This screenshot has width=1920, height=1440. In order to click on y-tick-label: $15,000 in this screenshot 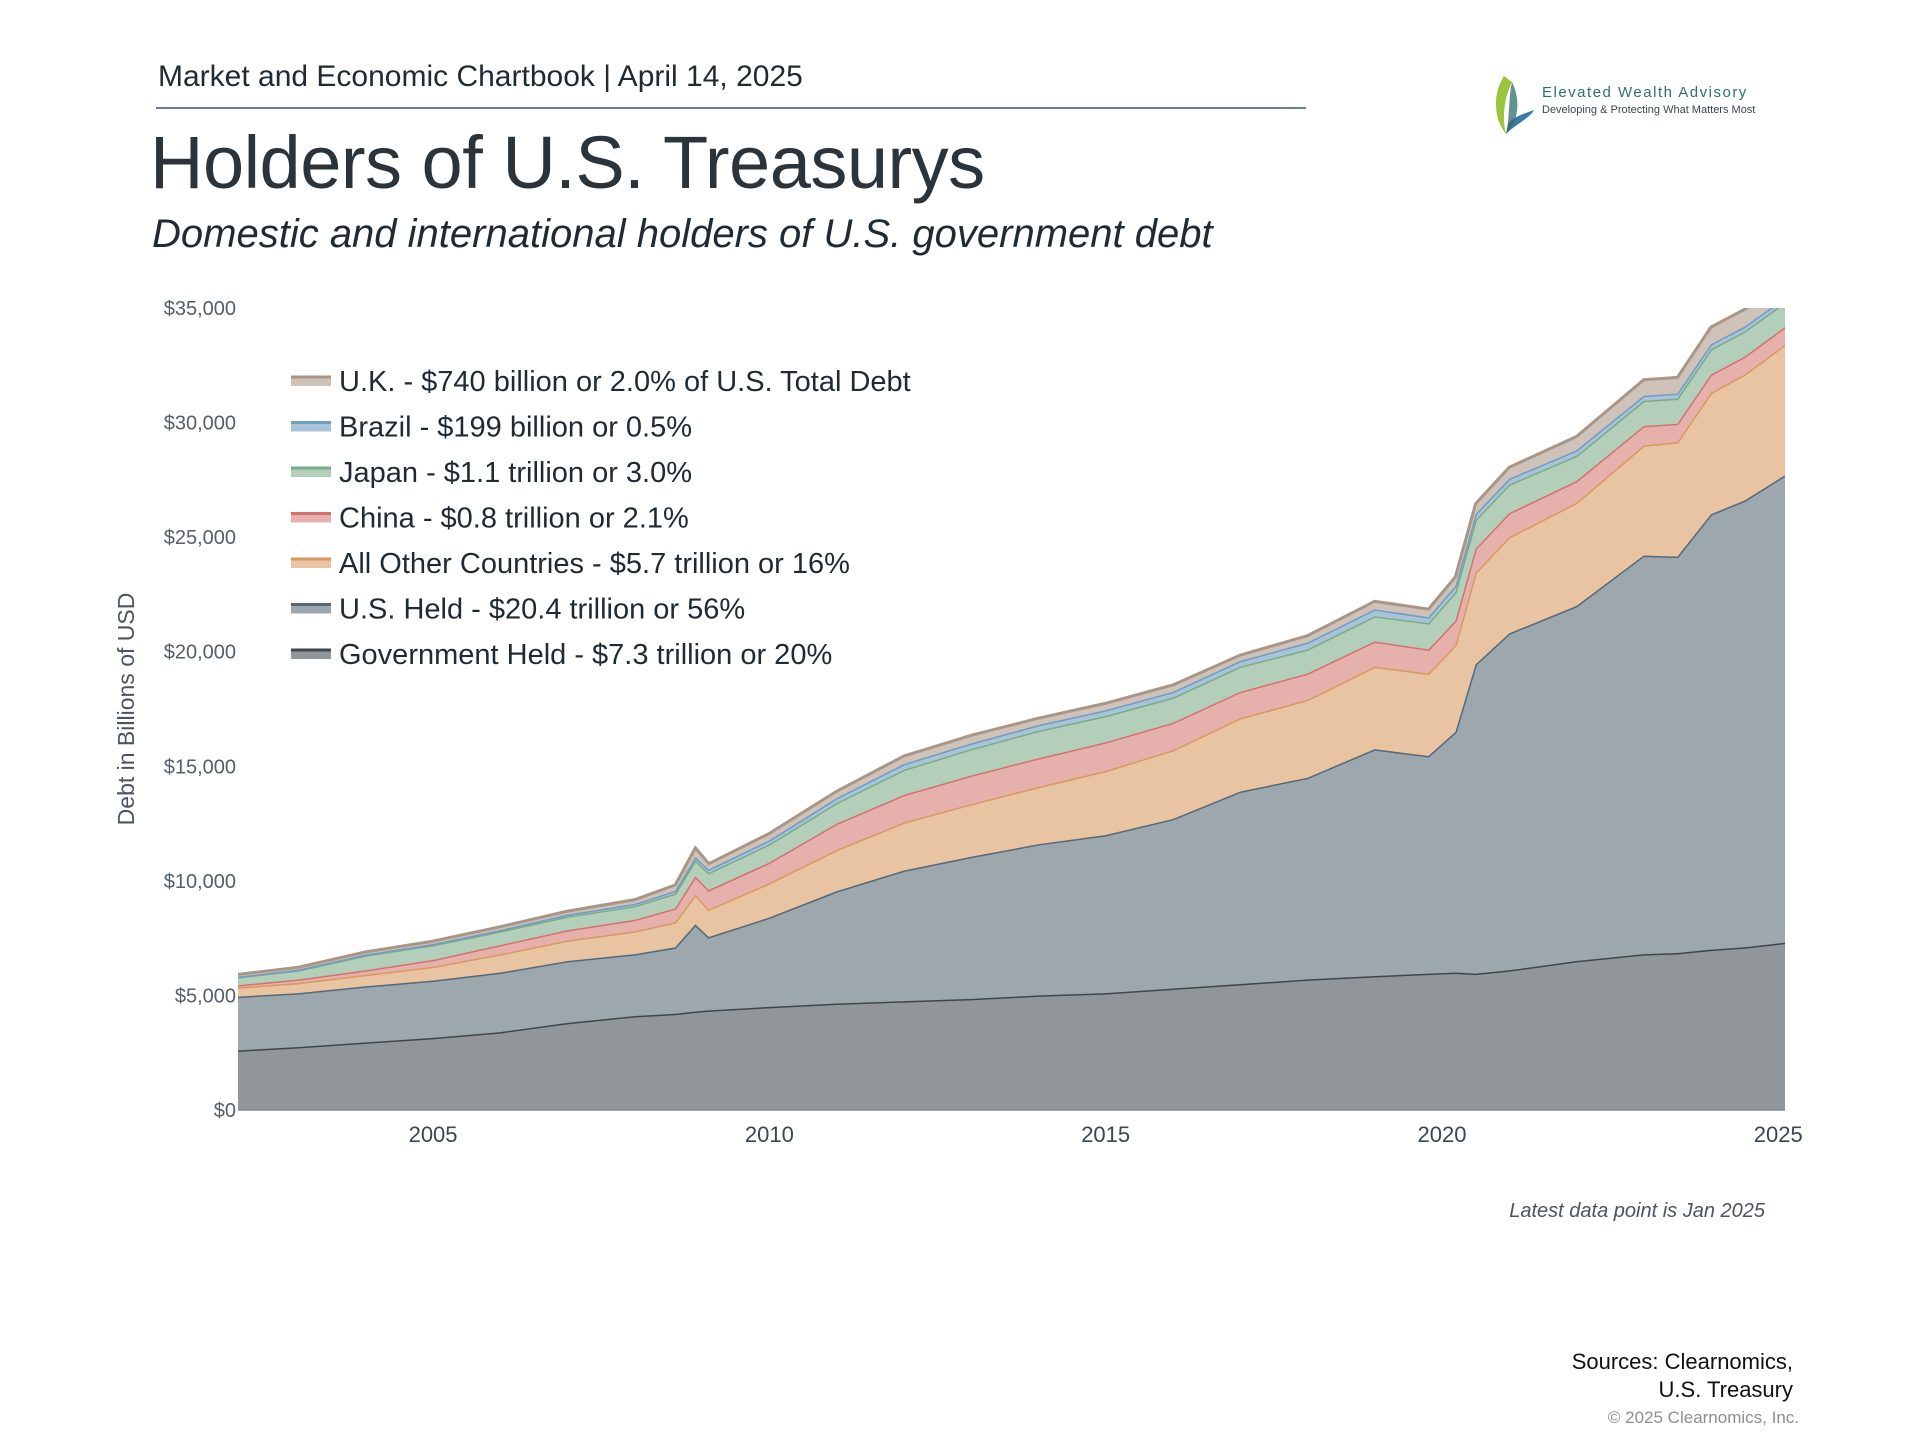, I will do `click(200, 767)`.